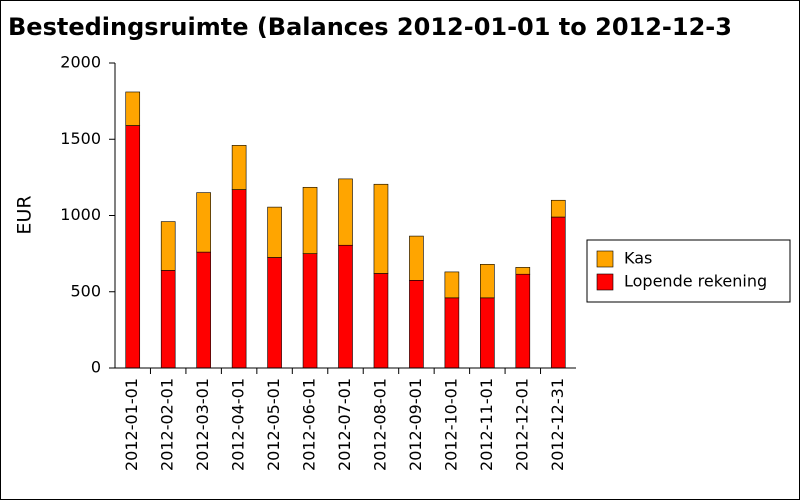 The height and width of the screenshot is (500, 800). What do you see at coordinates (557, 424) in the screenshot?
I see `x-tick-label: 2012-12-31` at bounding box center [557, 424].